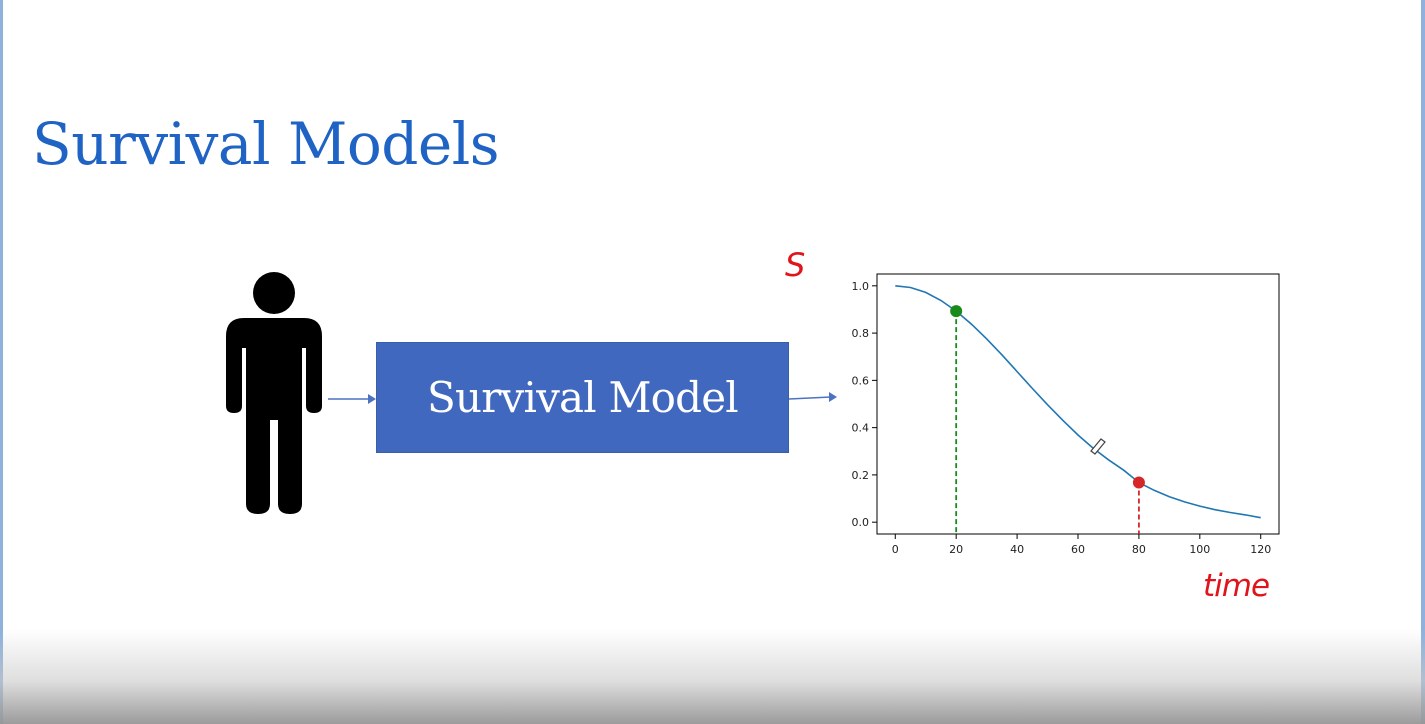  I want to click on green-marker, so click(956, 311).